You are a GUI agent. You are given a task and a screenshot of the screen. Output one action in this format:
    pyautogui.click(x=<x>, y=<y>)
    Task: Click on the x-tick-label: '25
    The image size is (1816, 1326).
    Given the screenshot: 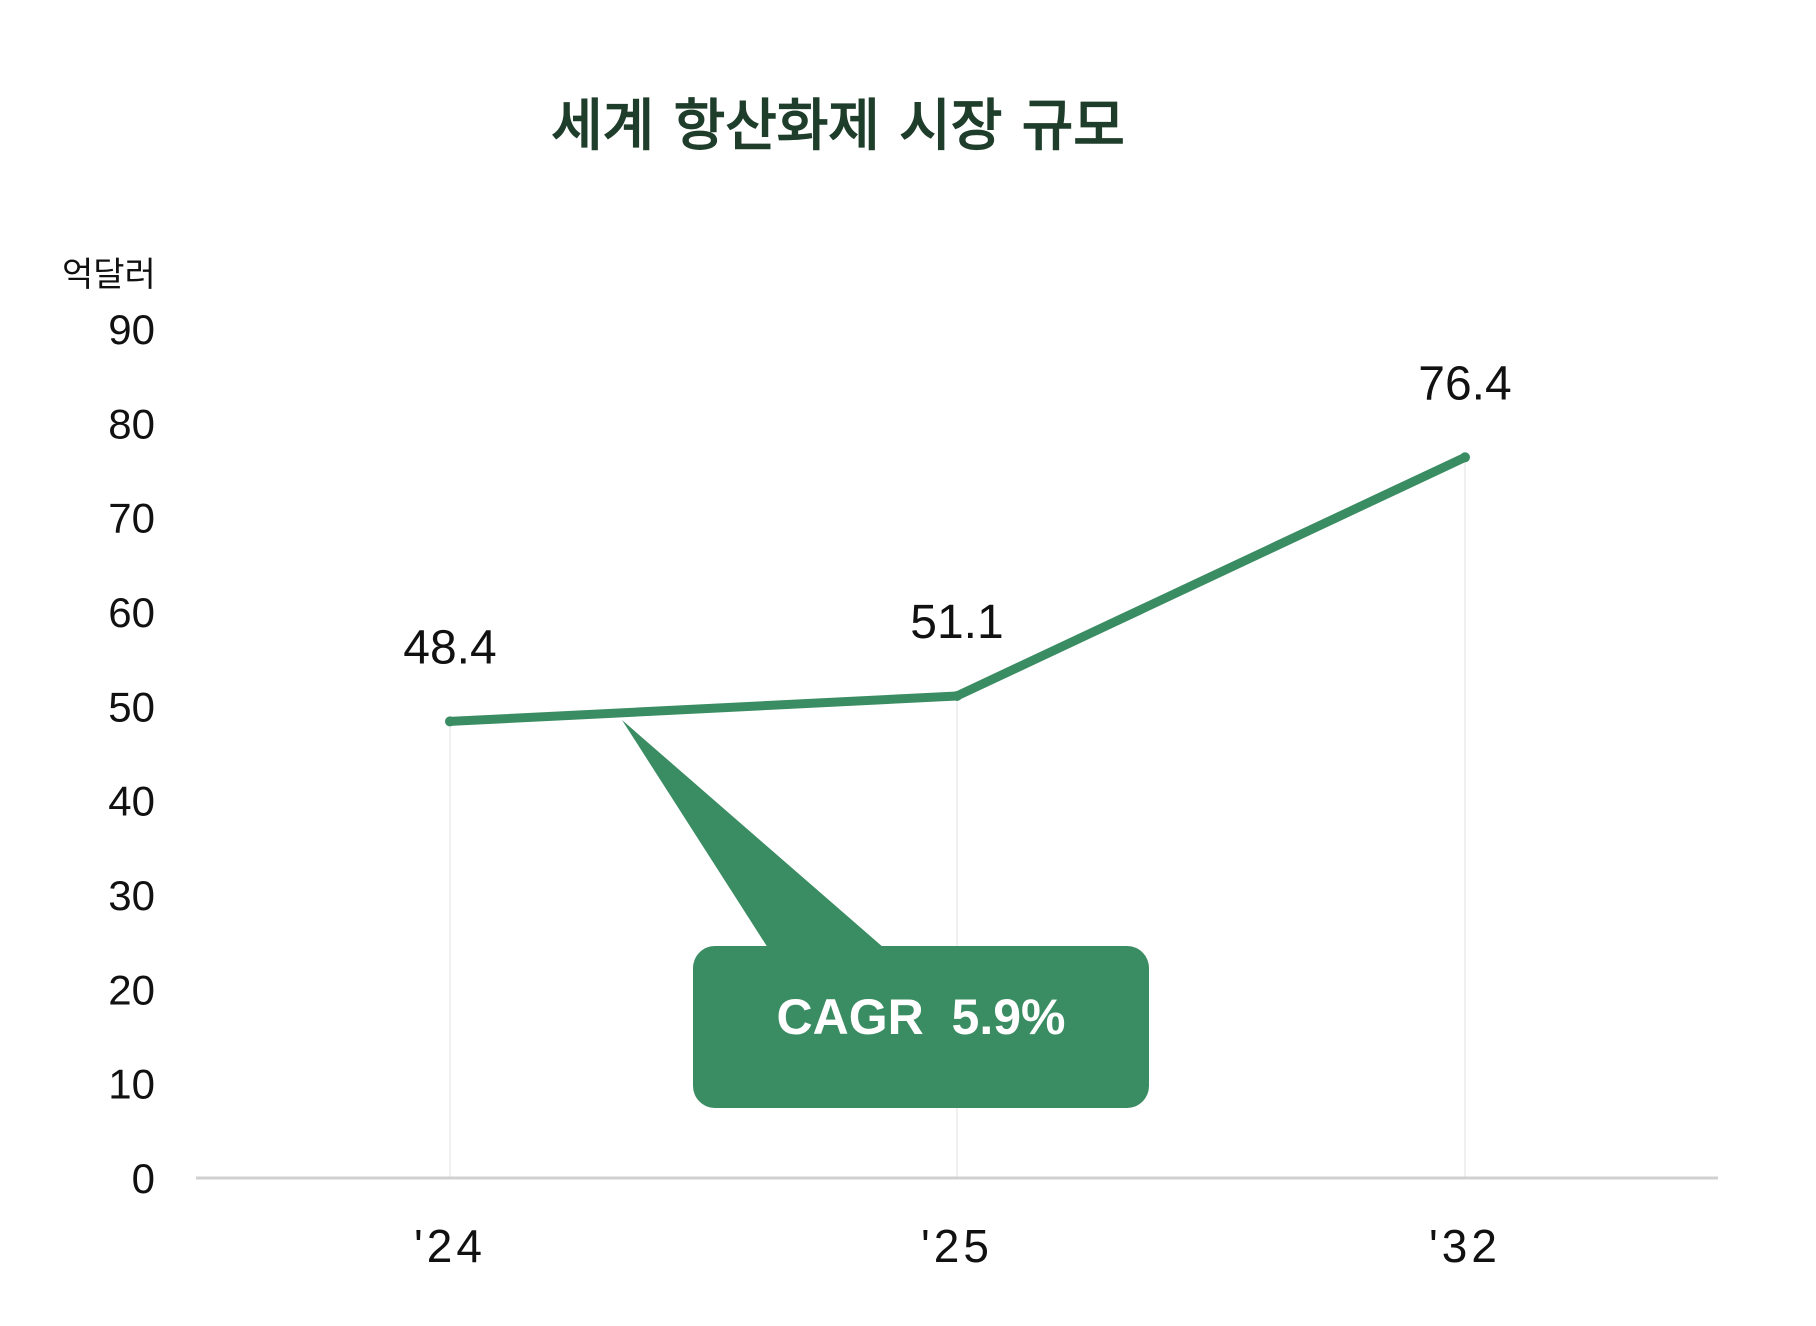 What is the action you would take?
    pyautogui.click(x=957, y=1246)
    